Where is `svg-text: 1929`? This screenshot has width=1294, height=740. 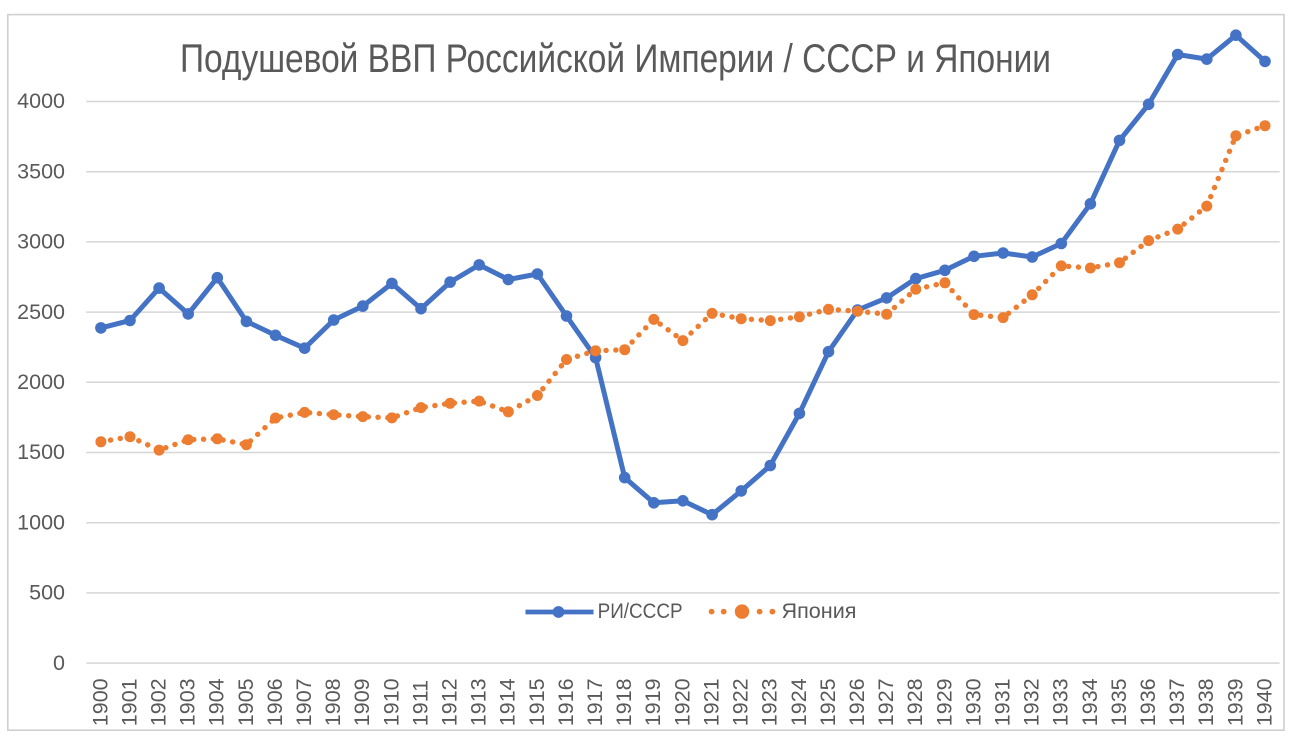
svg-text: 1929 is located at coordinates (944, 702).